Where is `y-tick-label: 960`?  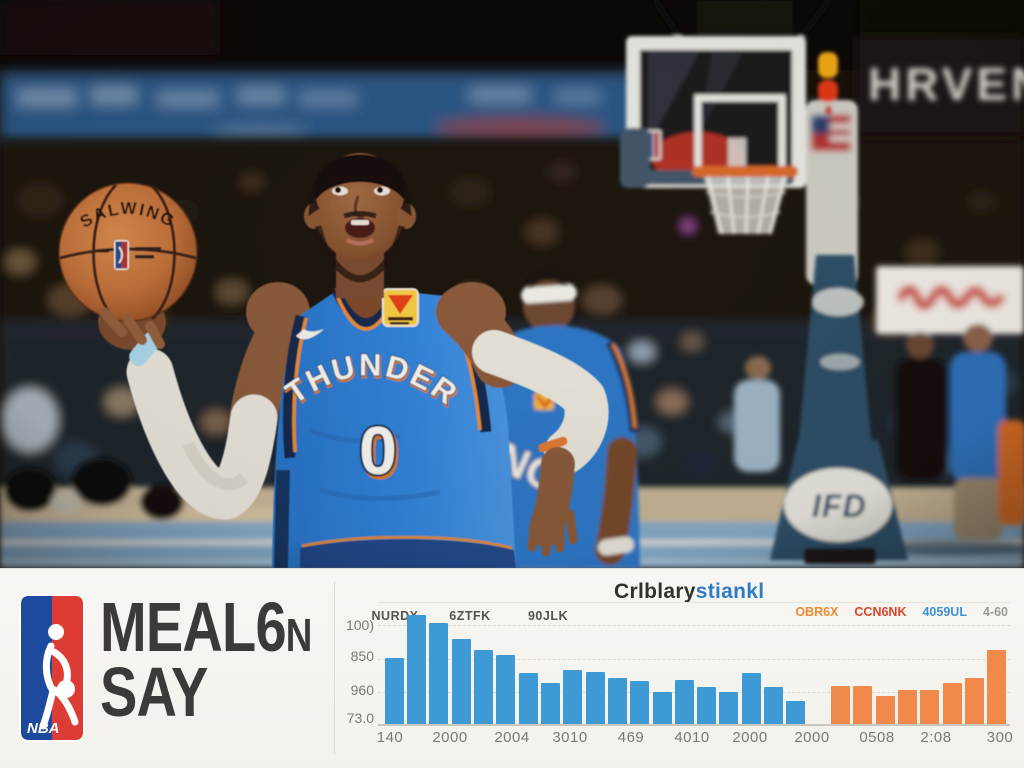 y-tick-label: 960 is located at coordinates (362, 690).